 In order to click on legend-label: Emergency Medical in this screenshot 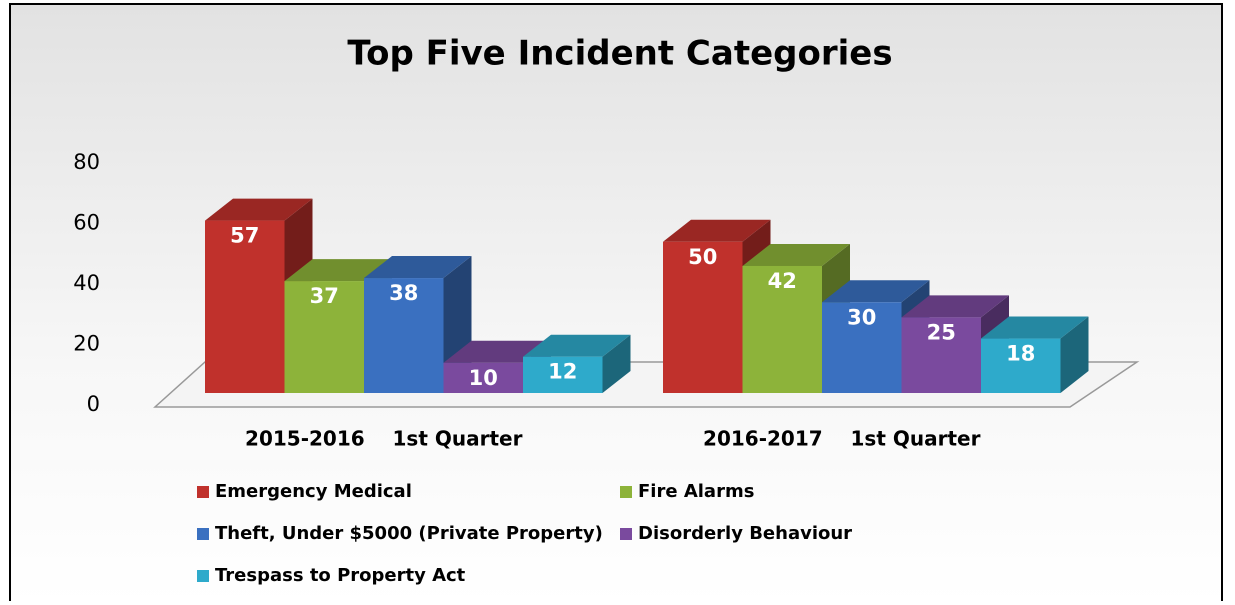, I will do `click(313, 491)`.